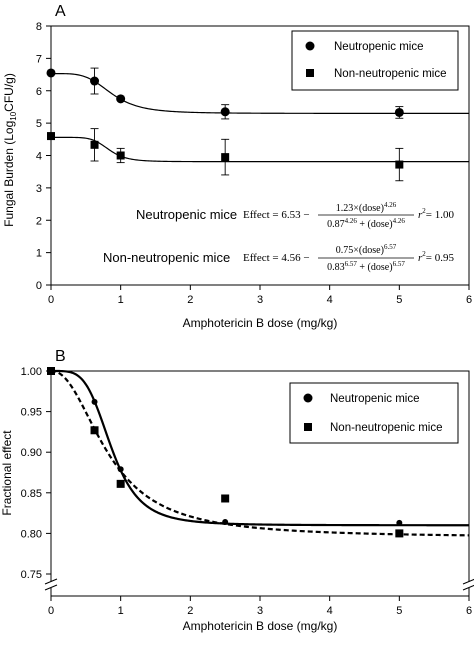 The image size is (474, 649). I want to click on panel-label-a: A, so click(60, 11).